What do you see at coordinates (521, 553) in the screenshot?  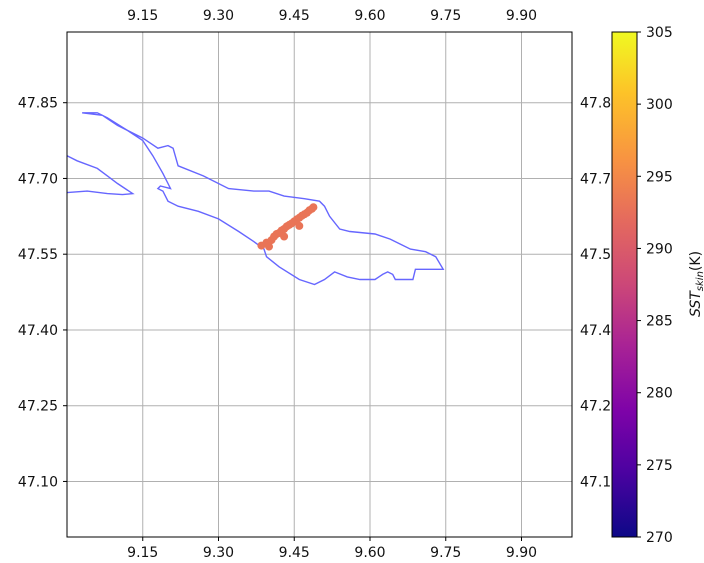 I see `x-tick-label: 9.90` at bounding box center [521, 553].